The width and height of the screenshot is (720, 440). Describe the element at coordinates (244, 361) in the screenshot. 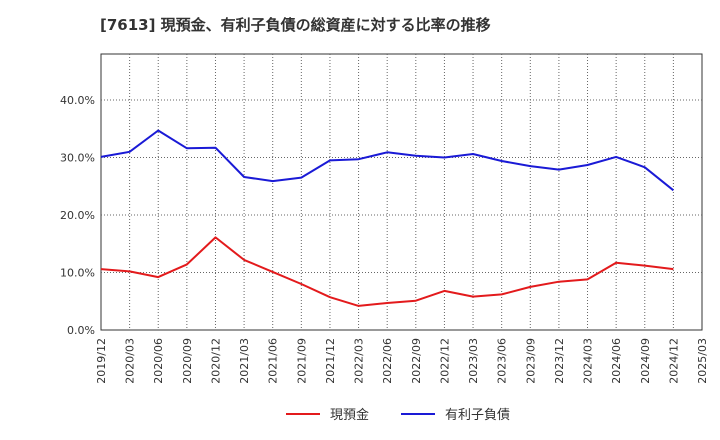

I see `x-tick-label: 2021/03` at that location.